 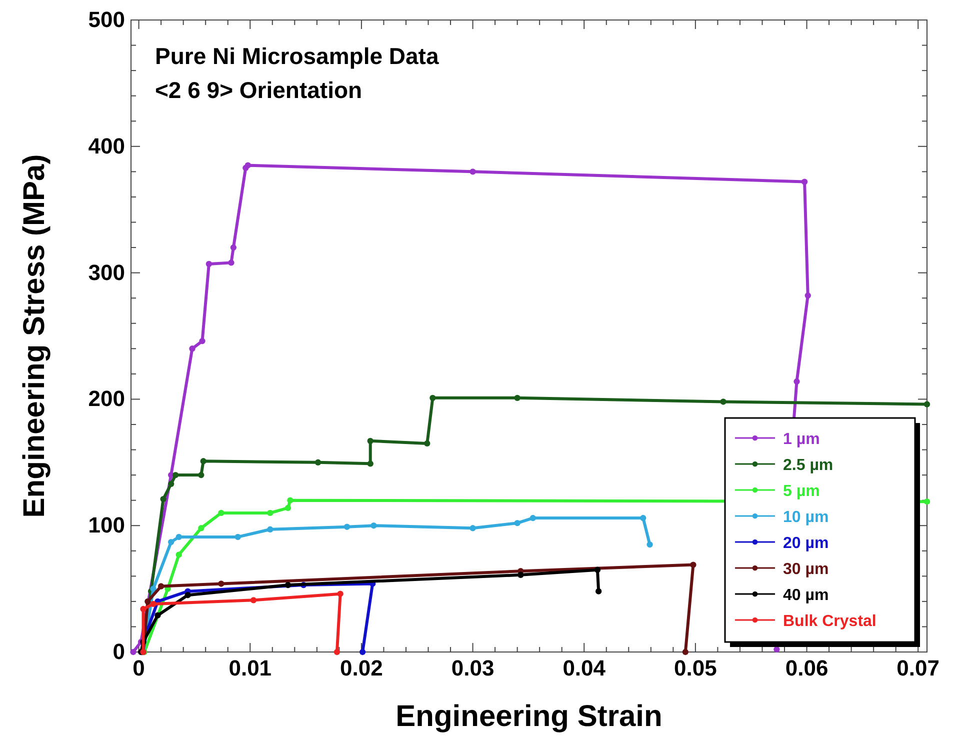 I want to click on y-tick-label: 100, so click(x=106, y=525).